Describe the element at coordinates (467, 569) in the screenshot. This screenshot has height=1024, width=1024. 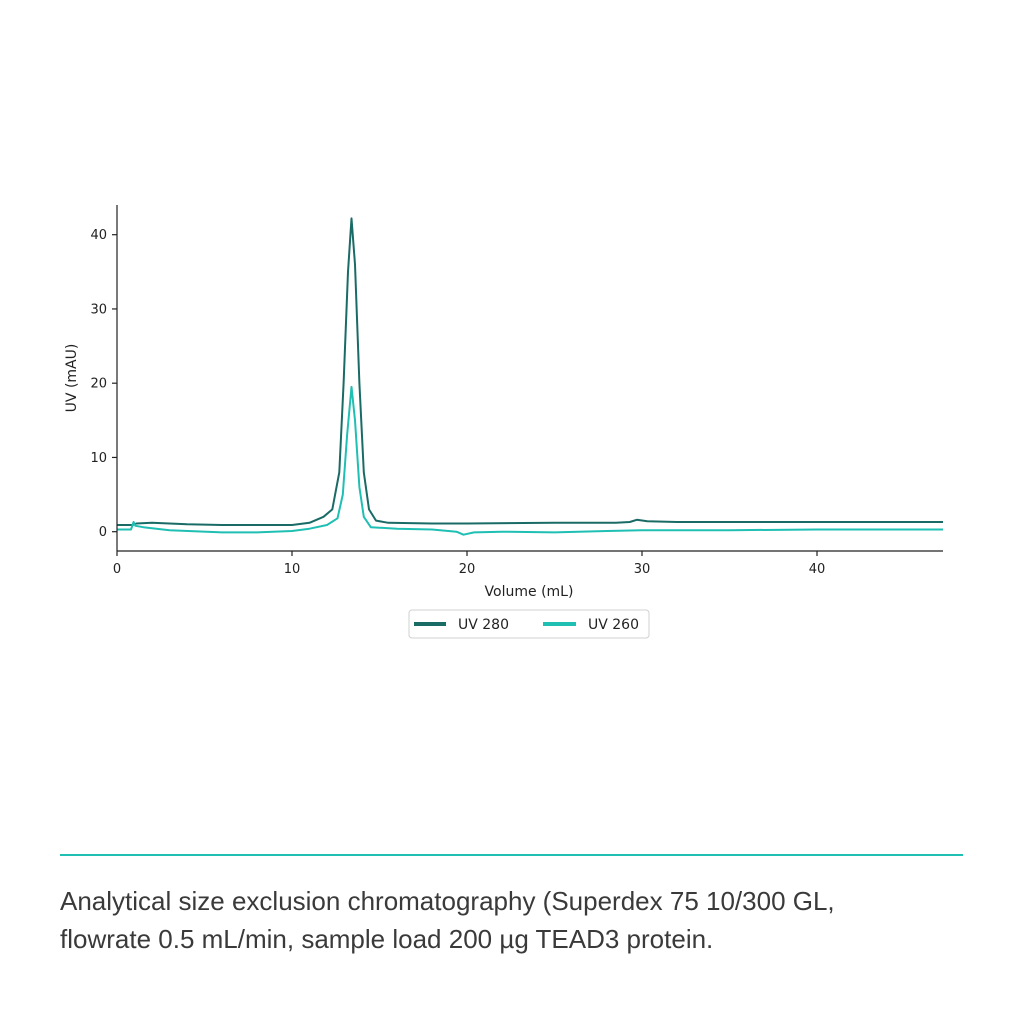
I see `x-tick-label: 20` at that location.